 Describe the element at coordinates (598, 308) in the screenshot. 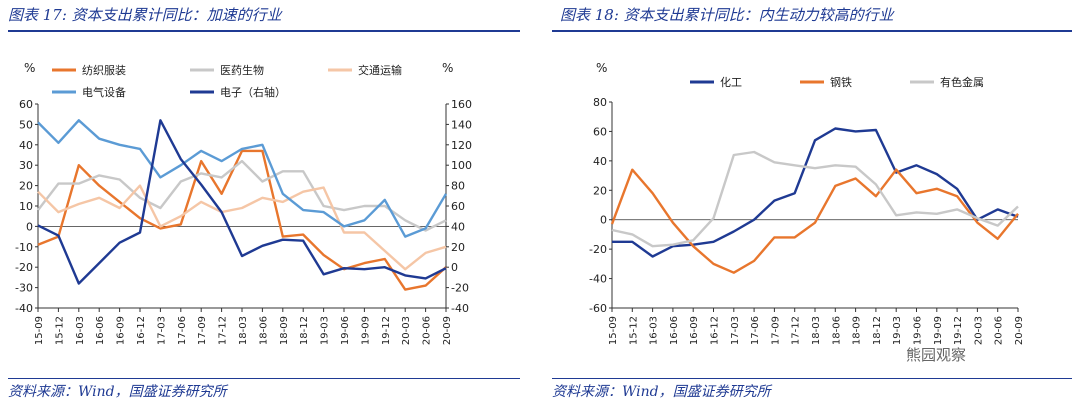

I see `right-y-tick-label: -60` at that location.